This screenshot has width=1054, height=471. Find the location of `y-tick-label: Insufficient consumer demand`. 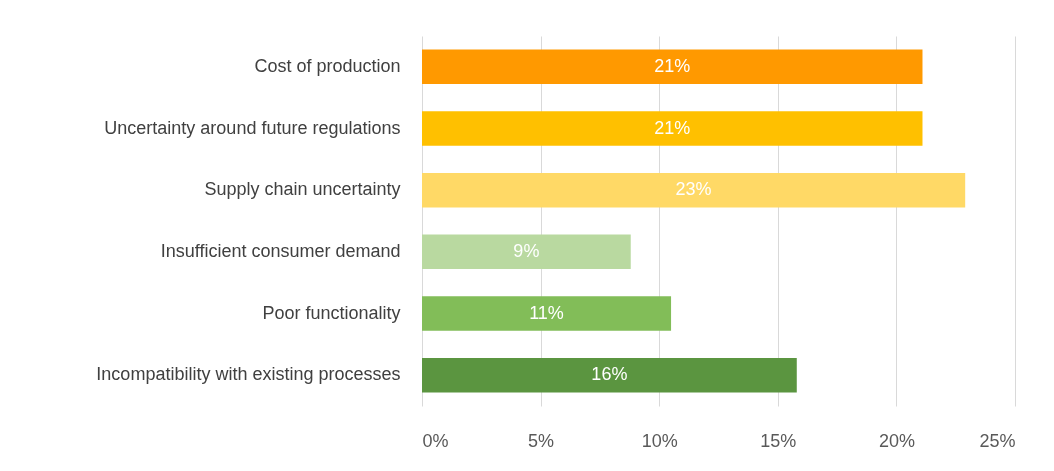

y-tick-label: Insufficient consumer demand is located at coordinates (280, 250).